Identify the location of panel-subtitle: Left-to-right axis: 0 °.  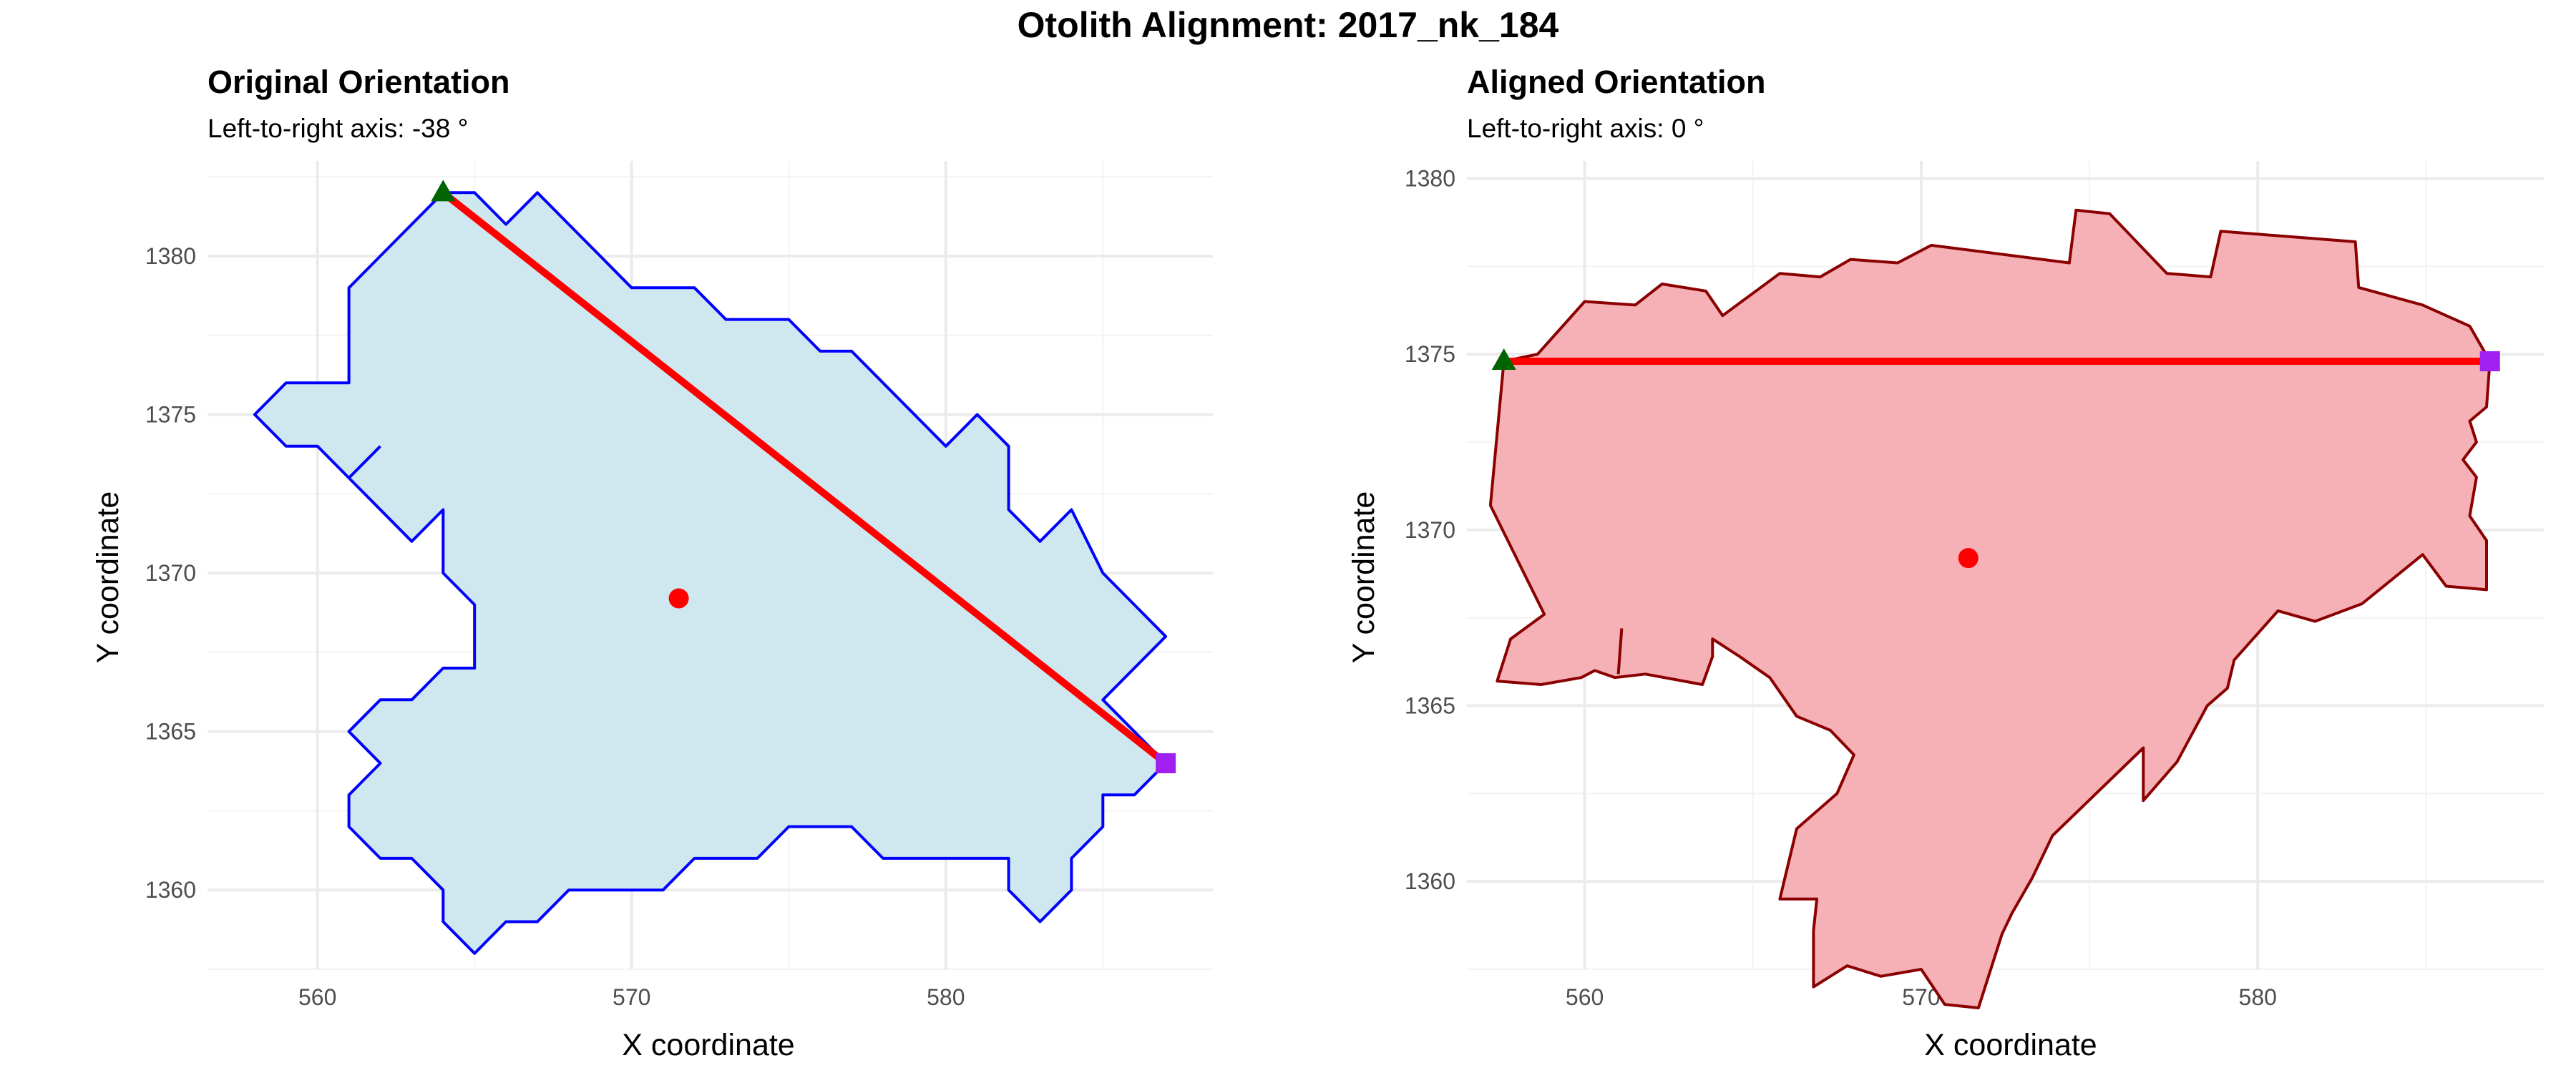
(1585, 128).